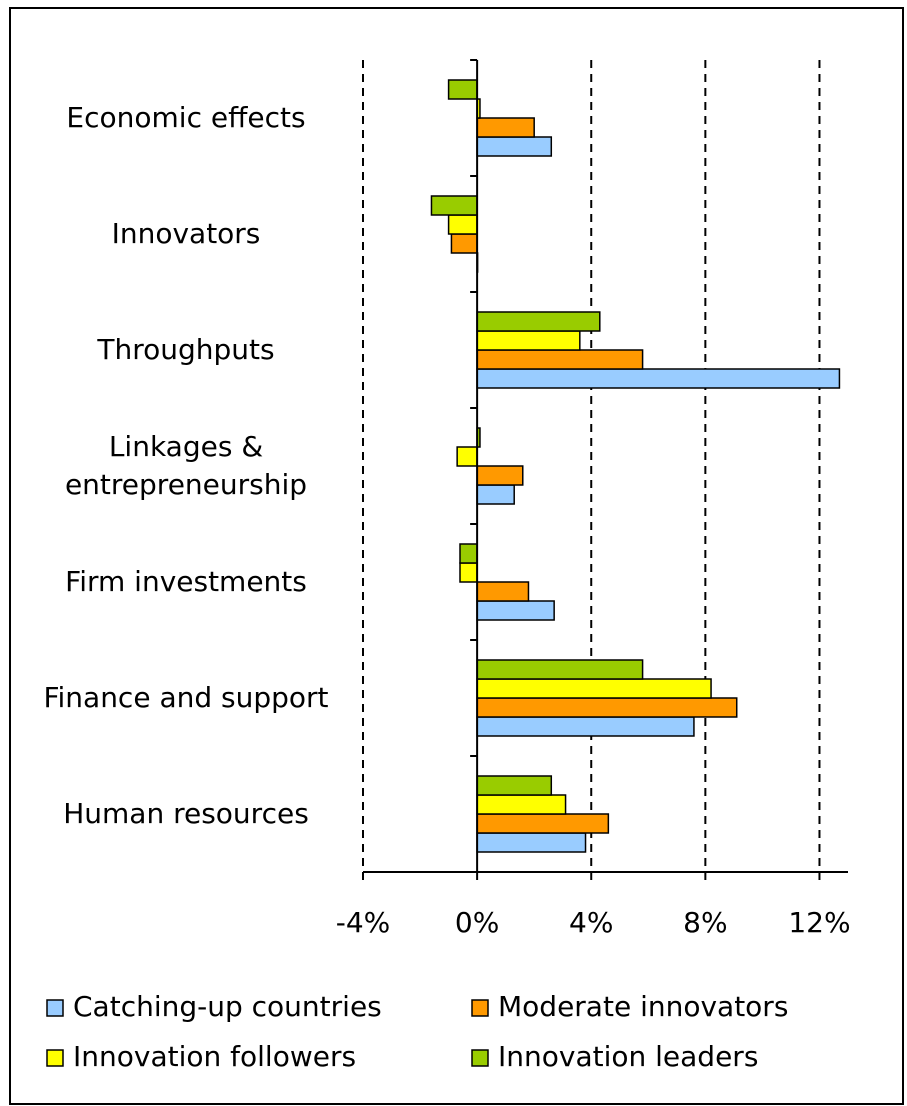  Describe the element at coordinates (186, 465) in the screenshot. I see `category-label: Linkages & entrepreneurship` at that location.